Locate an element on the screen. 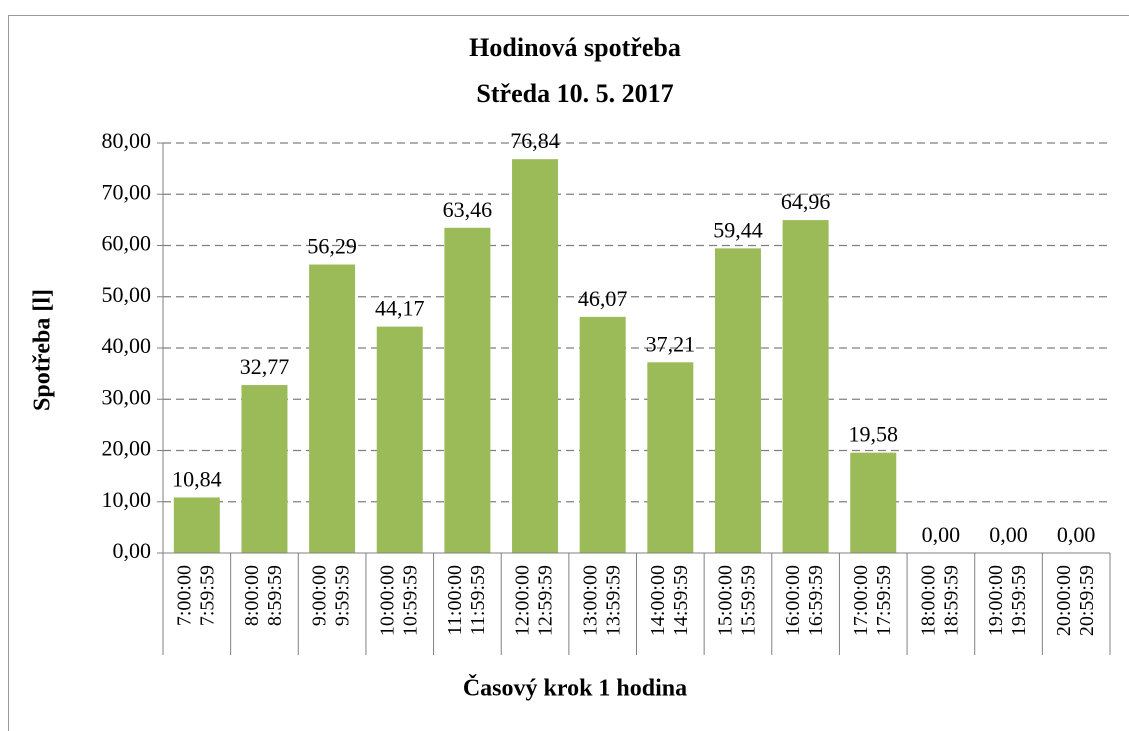 Image resolution: width=1129 pixels, height=731 pixels. y-tick-label: 30,00 is located at coordinates (127, 396).